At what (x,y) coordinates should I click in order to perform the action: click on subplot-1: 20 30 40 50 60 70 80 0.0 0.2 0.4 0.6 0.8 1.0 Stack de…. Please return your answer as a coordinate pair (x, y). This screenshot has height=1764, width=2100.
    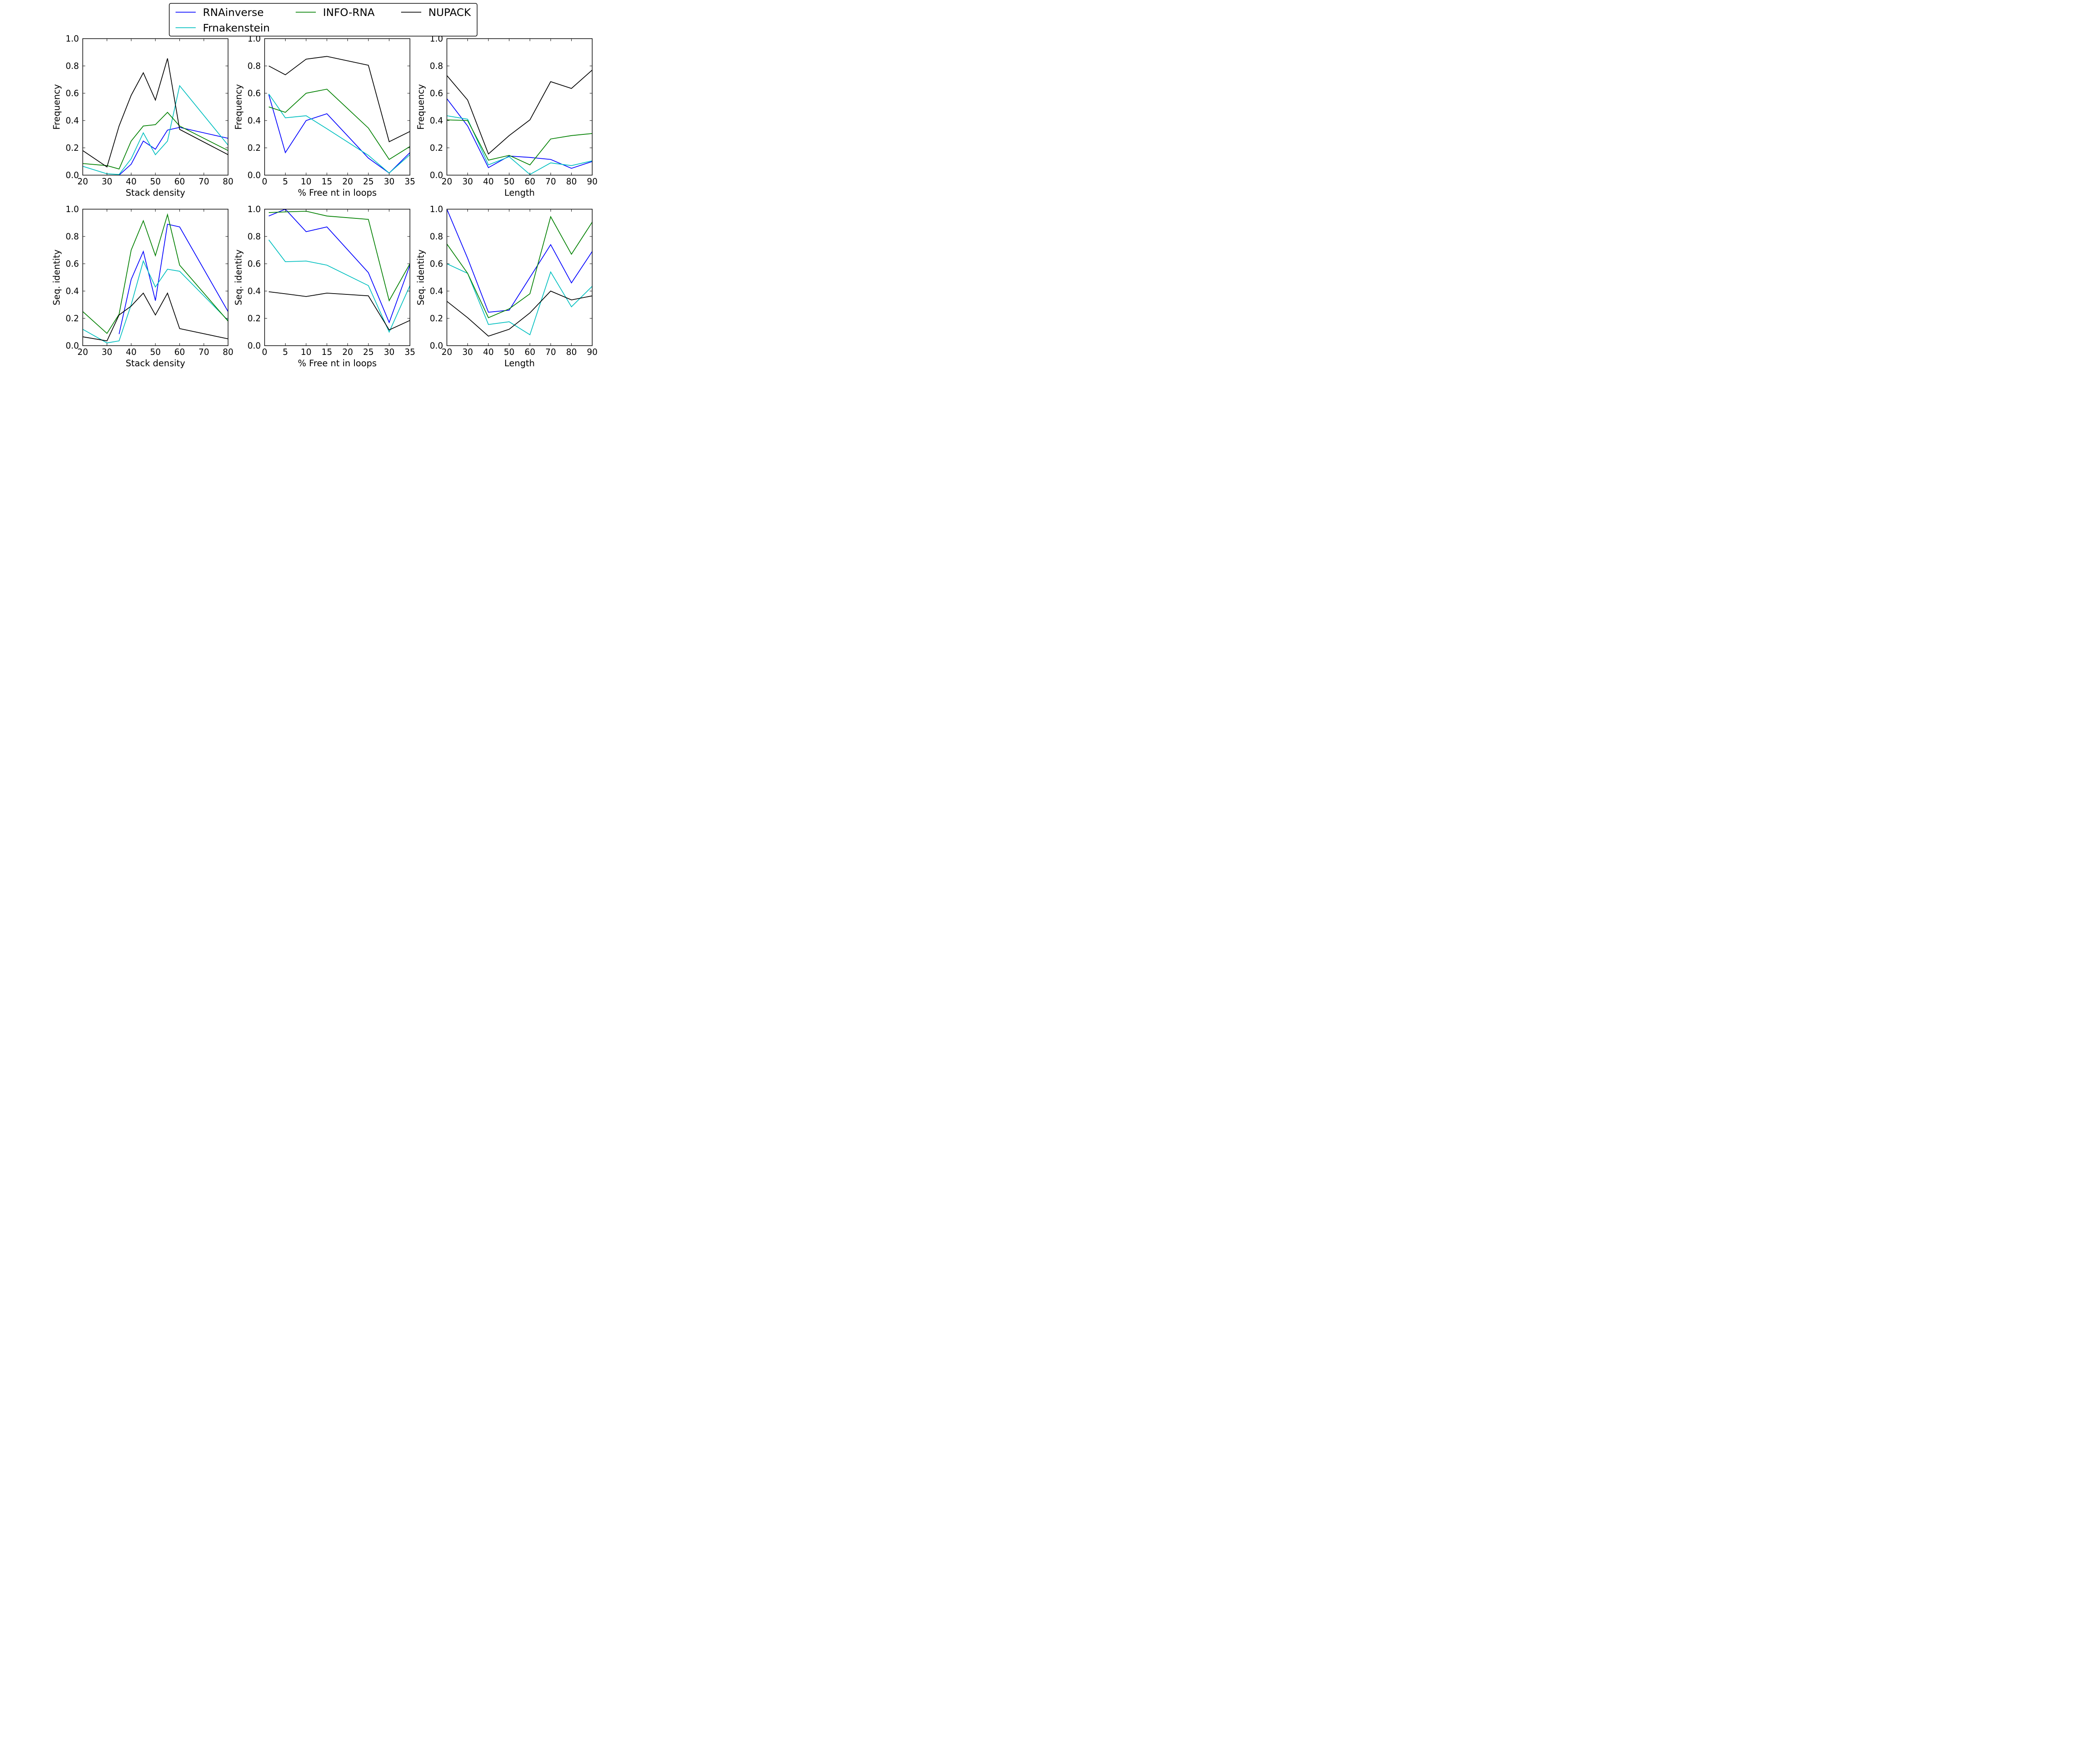
    Looking at the image, I should click on (143, 116).